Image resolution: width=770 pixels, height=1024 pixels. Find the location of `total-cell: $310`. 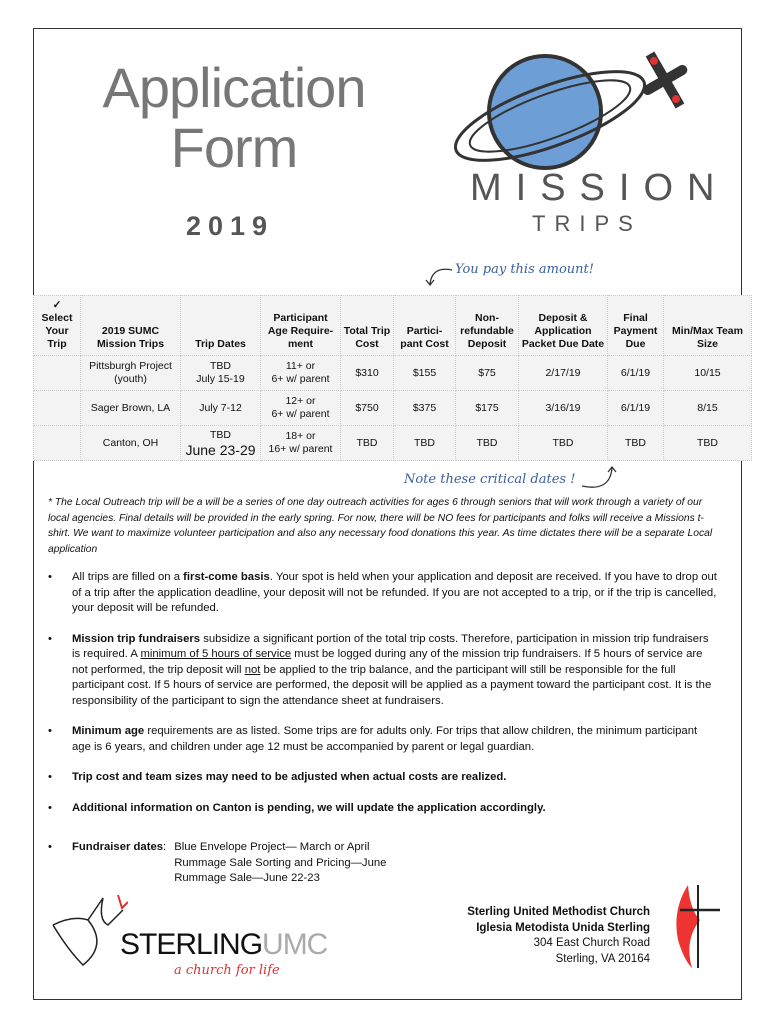

total-cell: $310 is located at coordinates (367, 373).